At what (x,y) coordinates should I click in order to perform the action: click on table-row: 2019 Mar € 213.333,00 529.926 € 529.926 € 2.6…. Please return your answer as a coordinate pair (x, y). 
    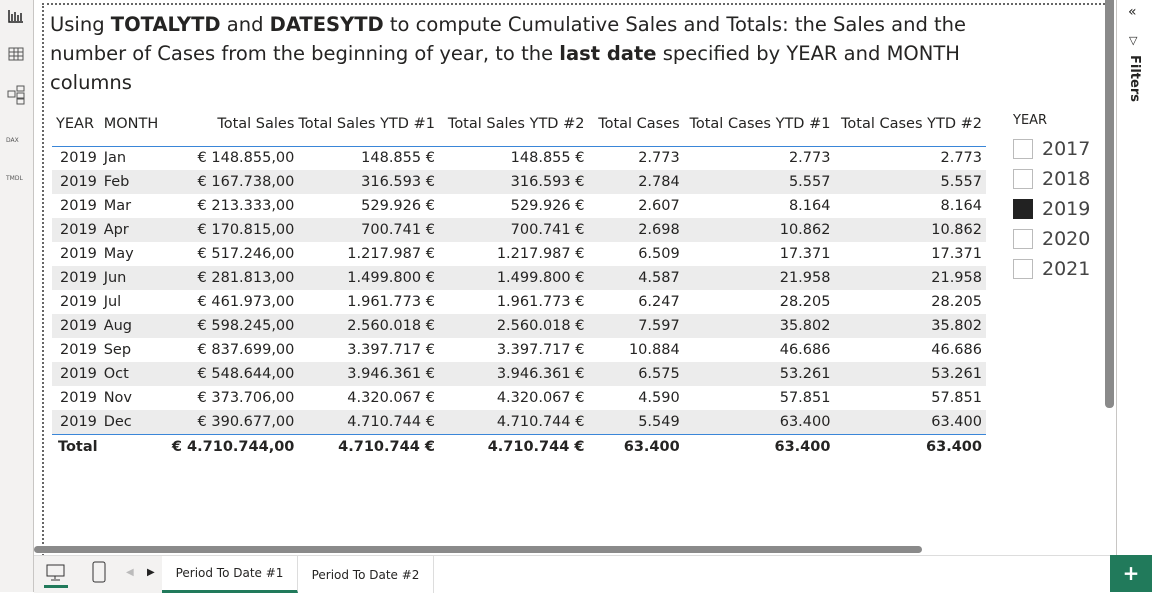
    Looking at the image, I should click on (519, 206).